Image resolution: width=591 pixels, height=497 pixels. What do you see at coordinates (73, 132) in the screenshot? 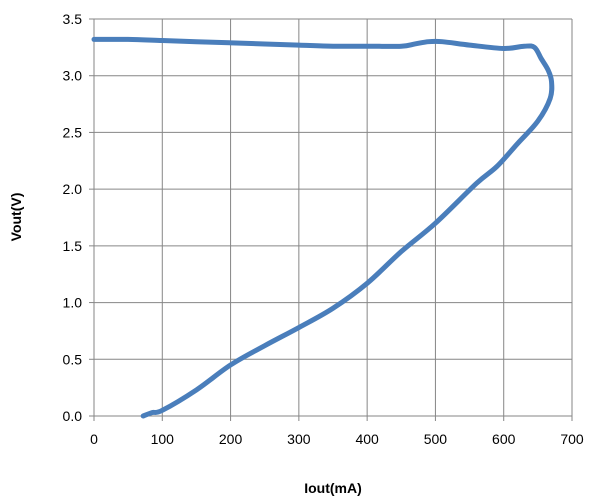
I see `y-tick-label: 2.5` at bounding box center [73, 132].